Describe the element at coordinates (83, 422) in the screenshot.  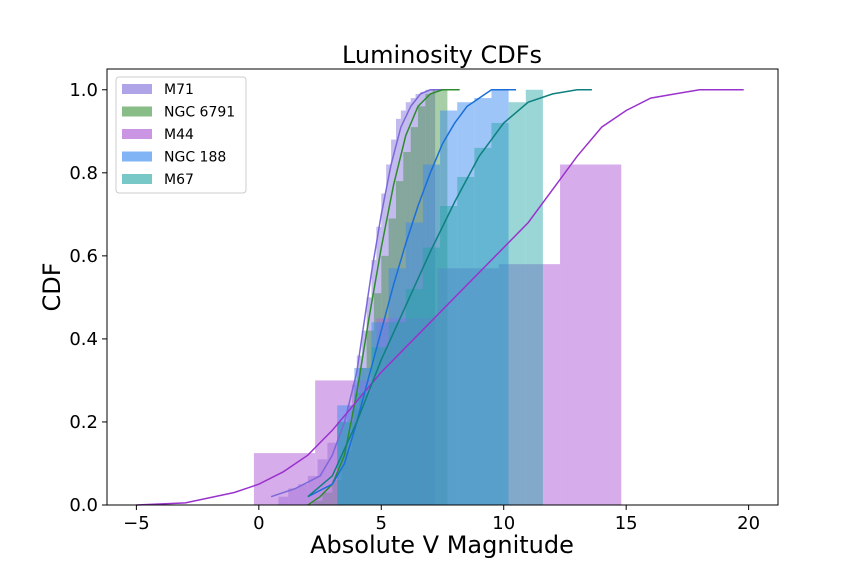
I see `y-tick-label: 0.2` at that location.